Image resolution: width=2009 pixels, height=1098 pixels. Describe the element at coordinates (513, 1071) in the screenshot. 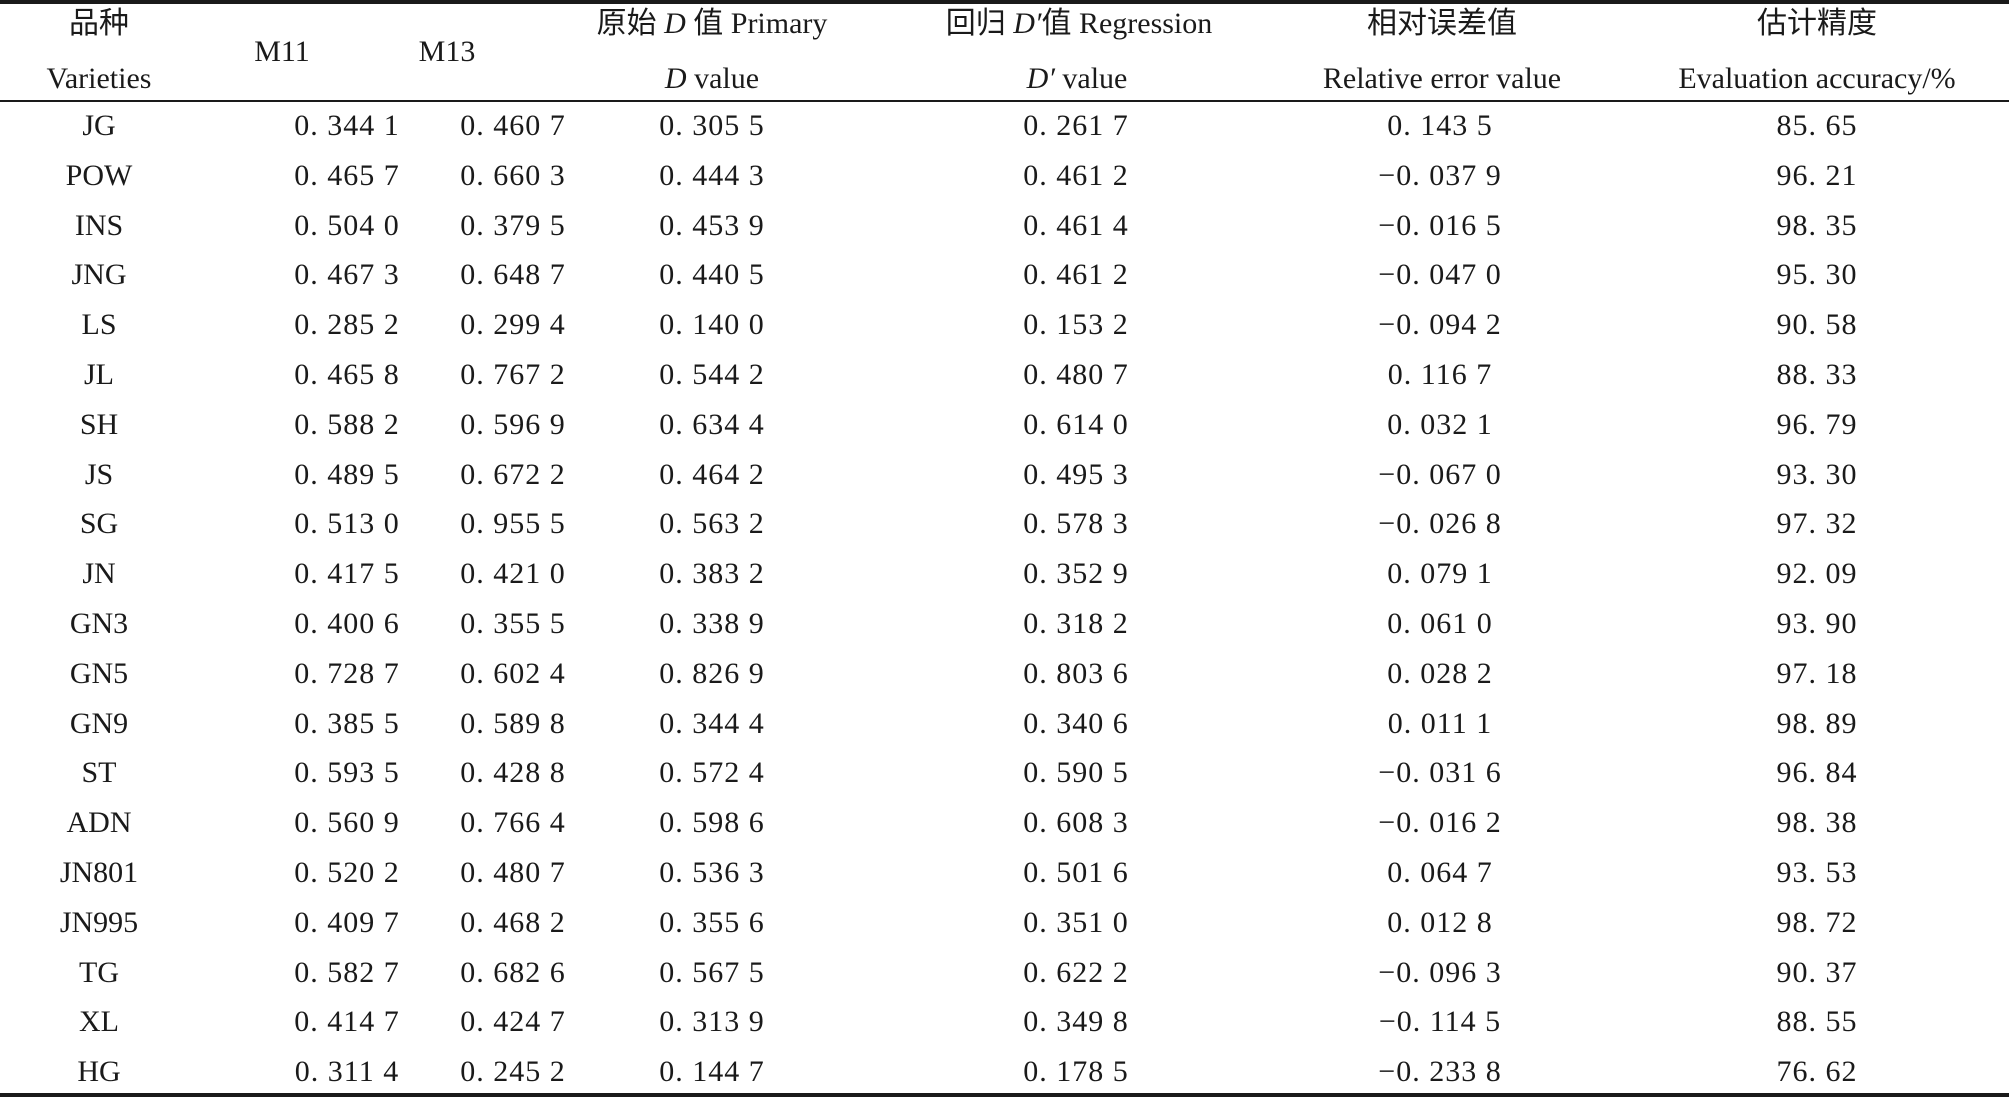

I see `cell-m13: 0. 245 2` at that location.